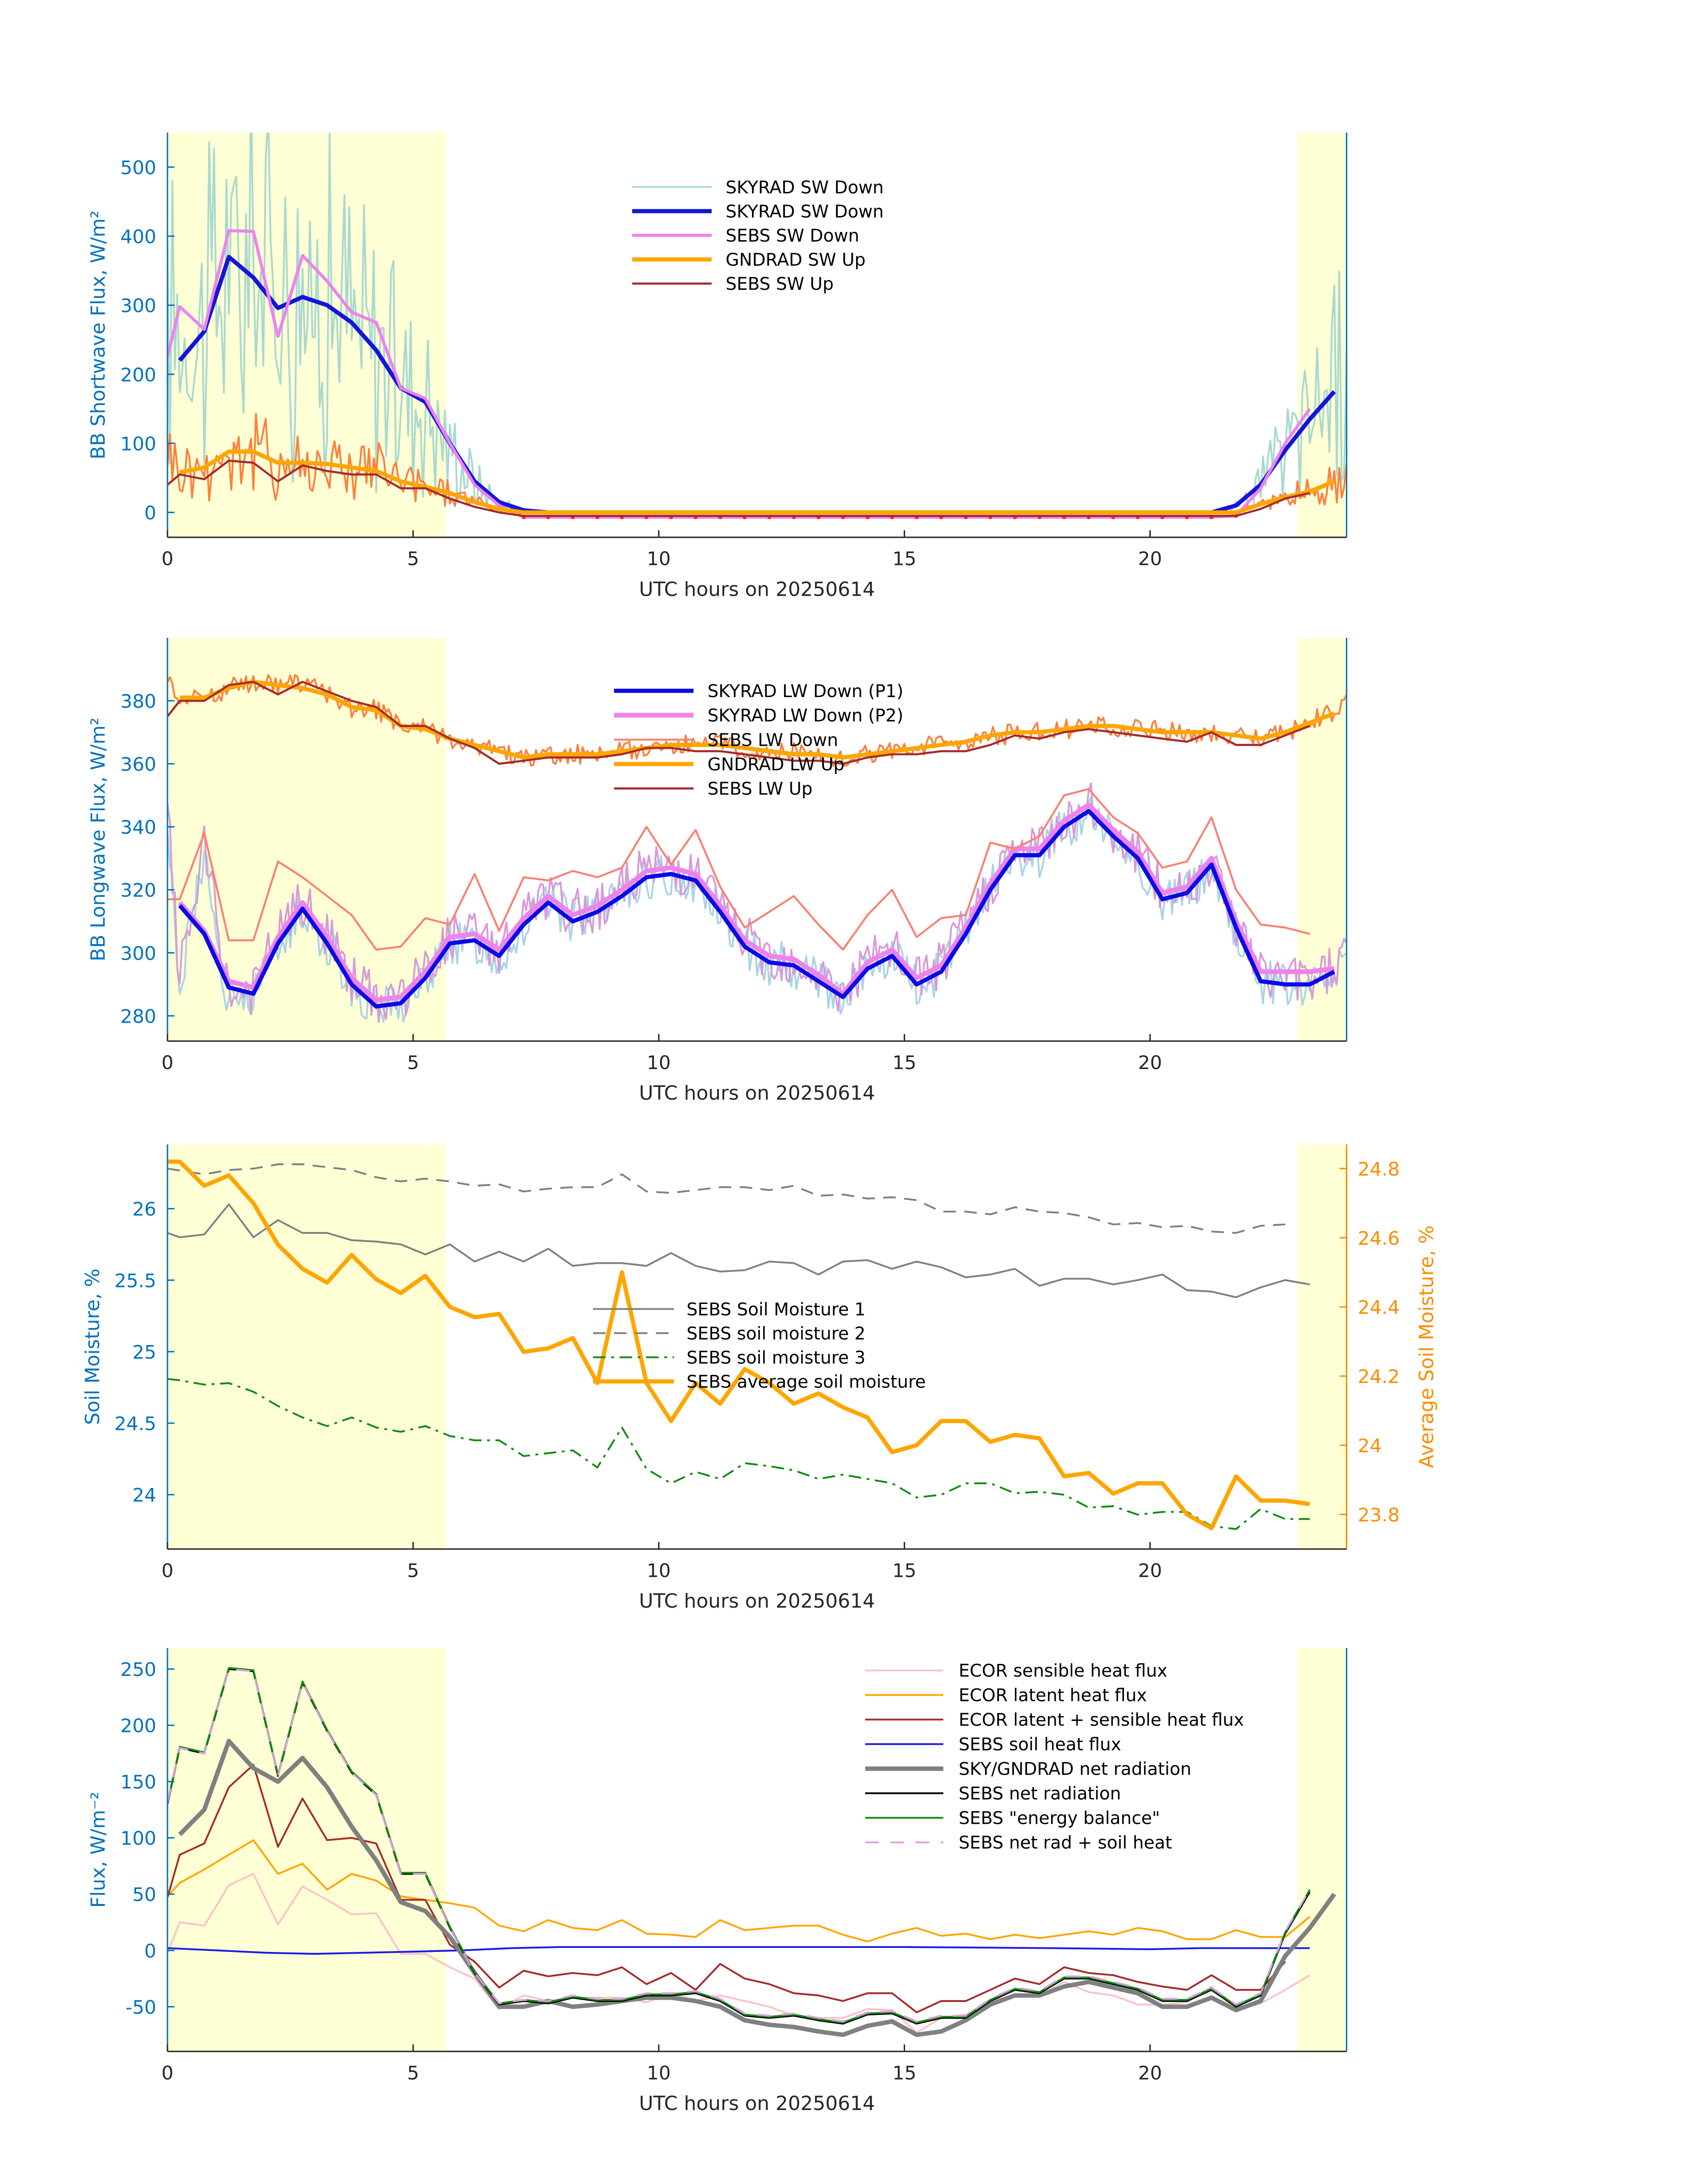  I want to click on y-tick-label: 400, so click(139, 236).